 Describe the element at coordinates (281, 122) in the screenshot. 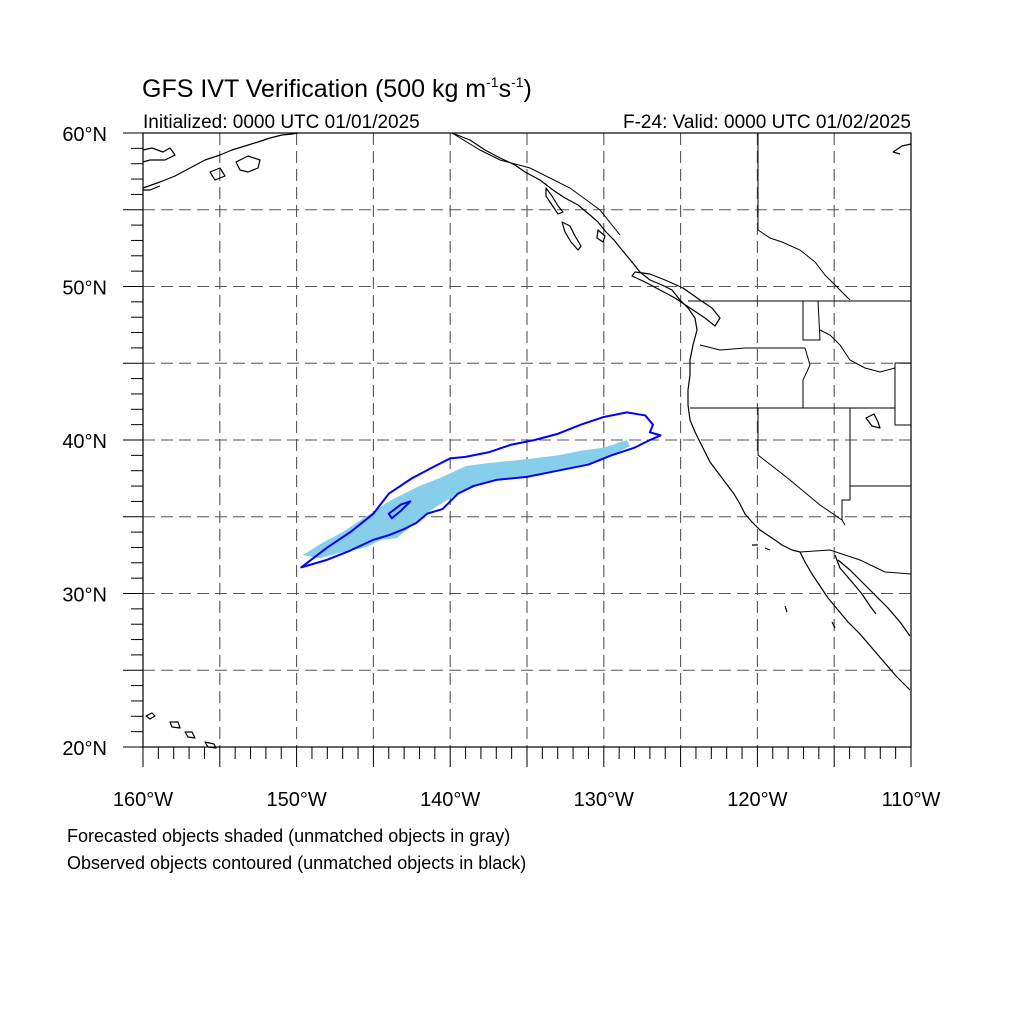

I see `init-time-label: Initialized: 0000 UTC 01/01/2025` at that location.